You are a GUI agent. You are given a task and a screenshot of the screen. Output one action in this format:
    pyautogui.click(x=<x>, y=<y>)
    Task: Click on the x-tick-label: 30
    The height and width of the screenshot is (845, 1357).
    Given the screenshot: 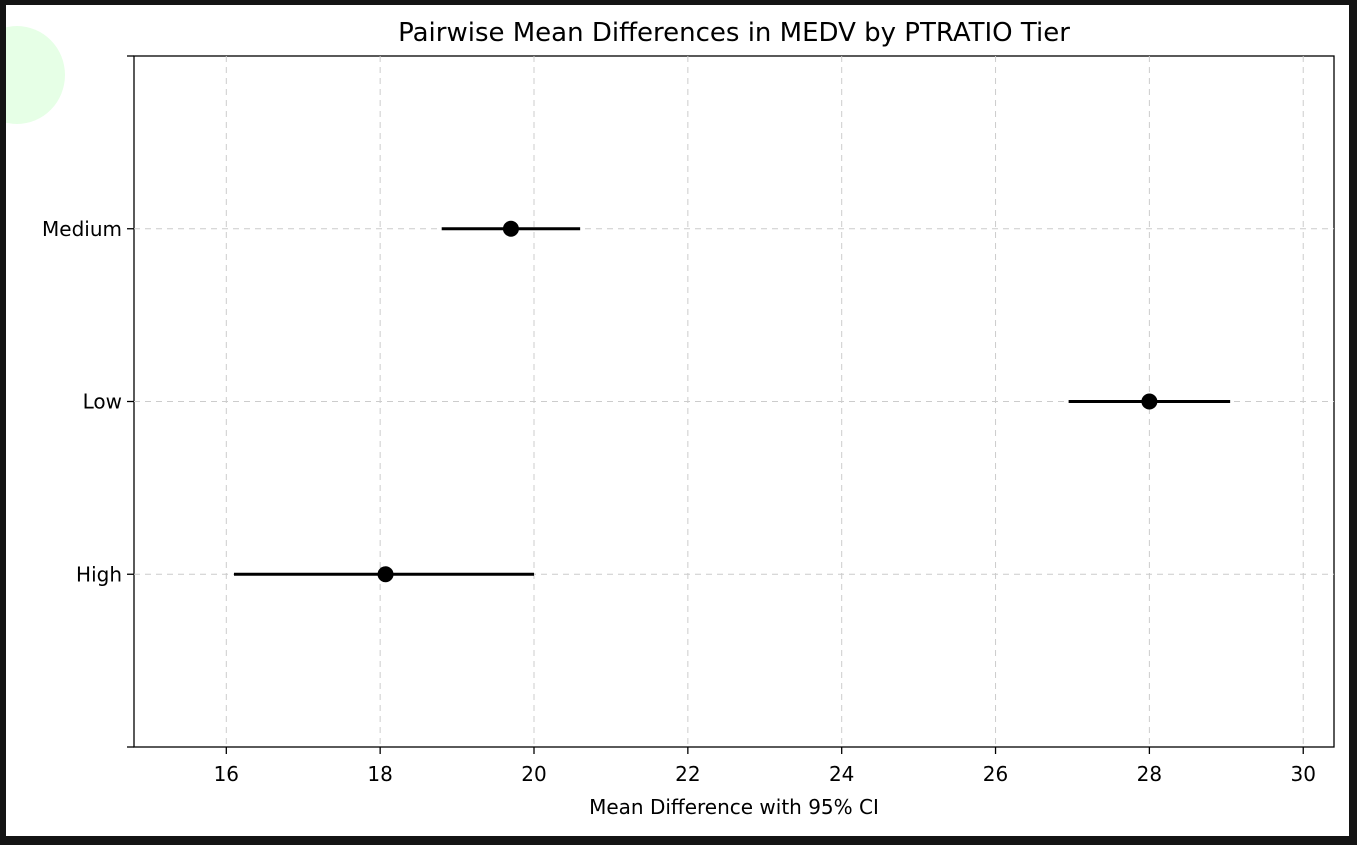 What is the action you would take?
    pyautogui.click(x=1303, y=774)
    